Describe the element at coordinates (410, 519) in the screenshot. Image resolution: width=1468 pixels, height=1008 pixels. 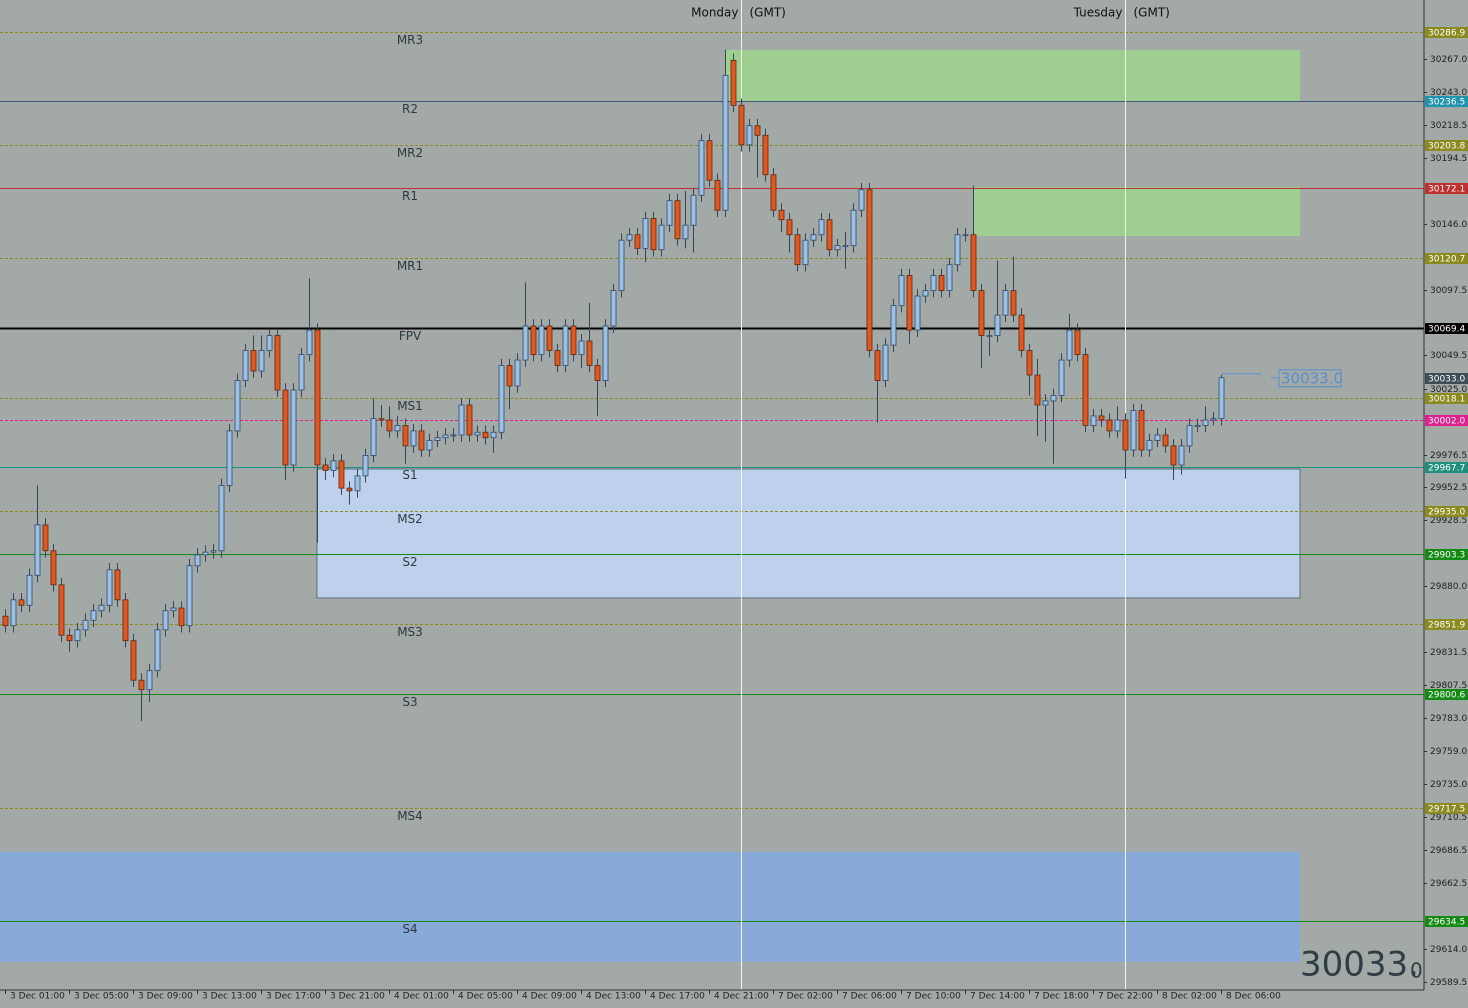
I see `level-name: MS2` at that location.